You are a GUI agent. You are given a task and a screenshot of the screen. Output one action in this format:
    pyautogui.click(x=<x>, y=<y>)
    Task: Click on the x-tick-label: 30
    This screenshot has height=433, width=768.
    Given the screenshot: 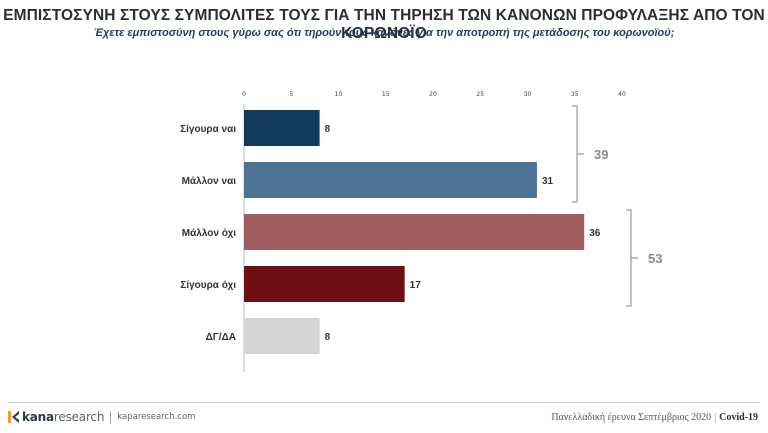 What is the action you would take?
    pyautogui.click(x=528, y=94)
    